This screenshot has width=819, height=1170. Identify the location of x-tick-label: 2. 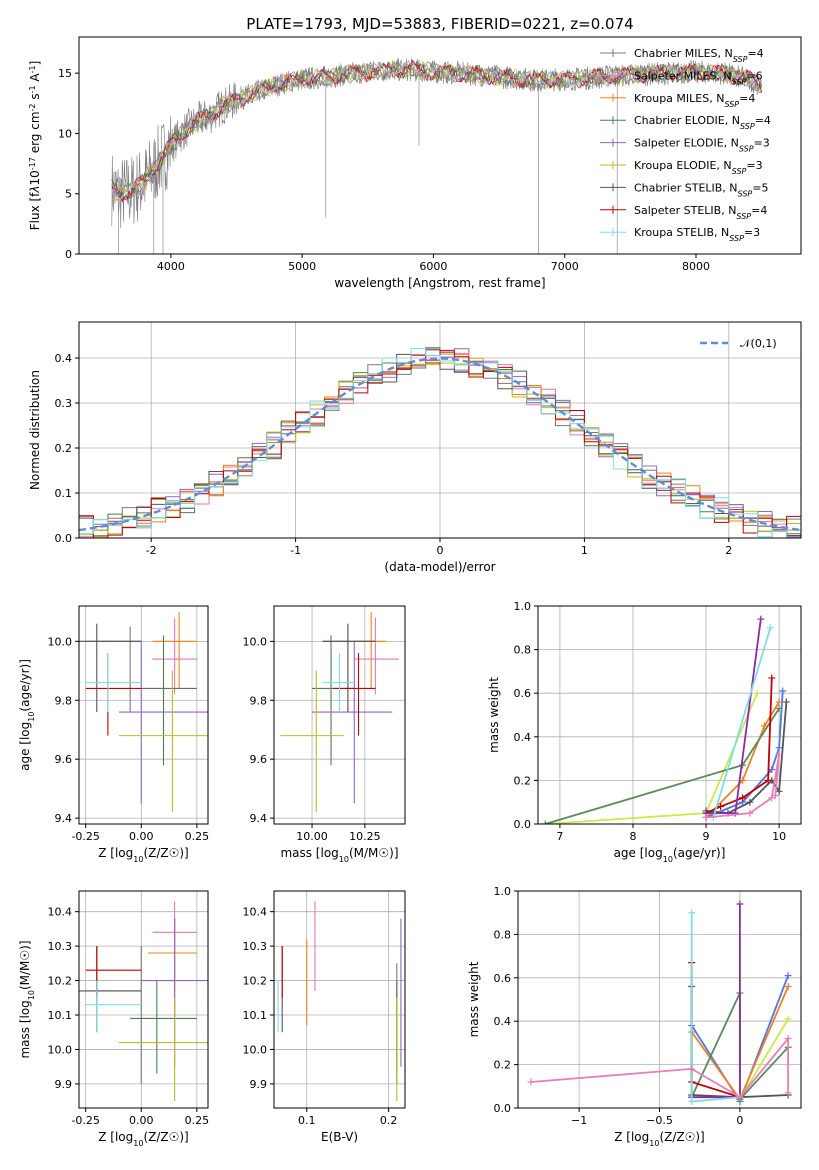
(728, 550).